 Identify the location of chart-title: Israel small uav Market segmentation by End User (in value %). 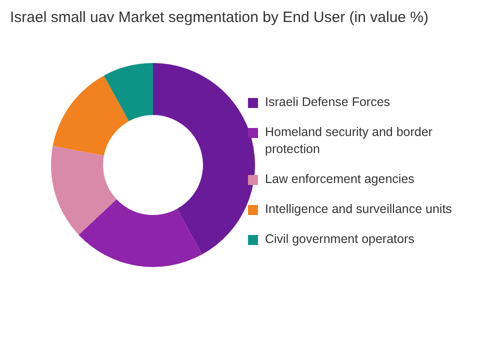
(220, 18).